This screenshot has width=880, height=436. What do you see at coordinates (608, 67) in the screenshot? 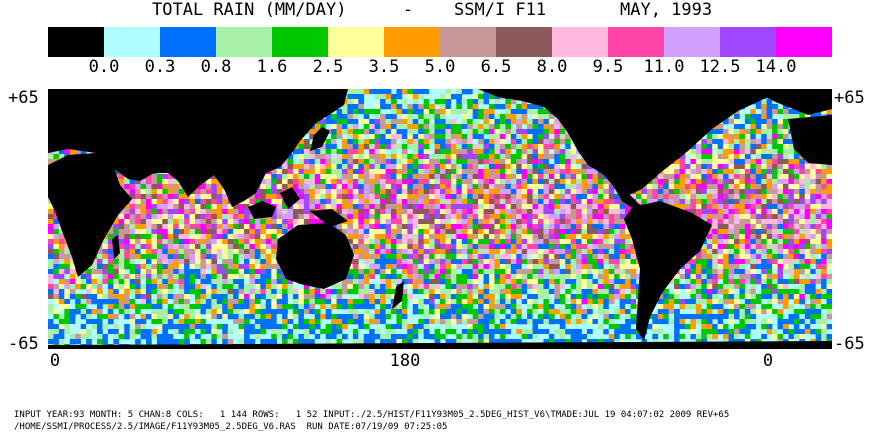
I see `legend-tick-label: 9.5` at bounding box center [608, 67].